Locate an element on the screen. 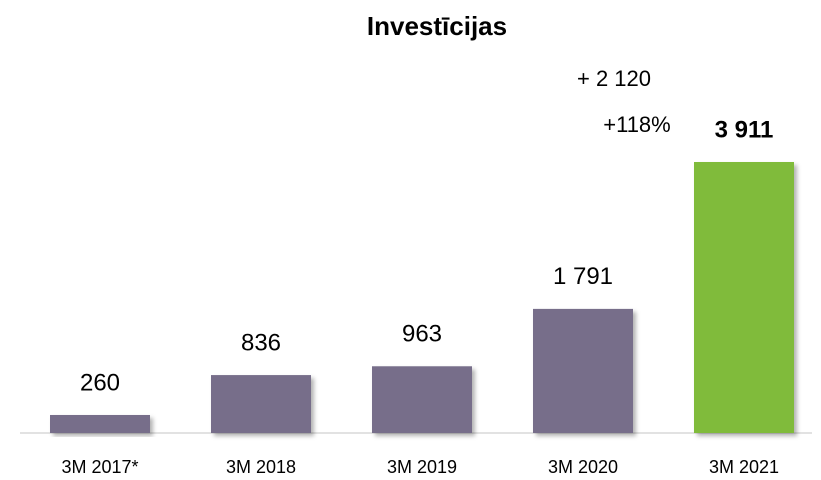 The width and height of the screenshot is (821, 480). x-tick-label: 3M 2018 is located at coordinates (261, 467).